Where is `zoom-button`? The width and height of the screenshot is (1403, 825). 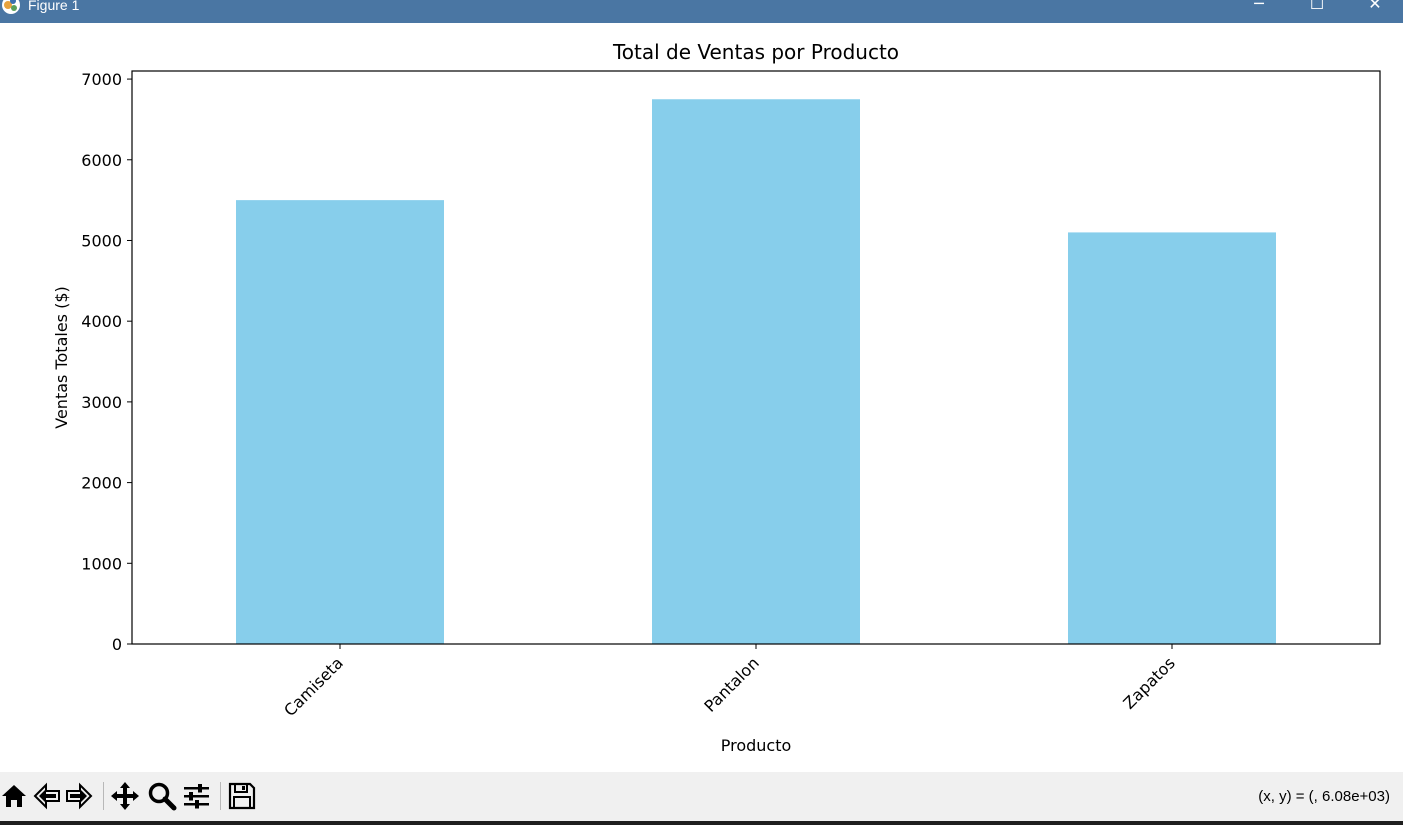 zoom-button is located at coordinates (162, 796).